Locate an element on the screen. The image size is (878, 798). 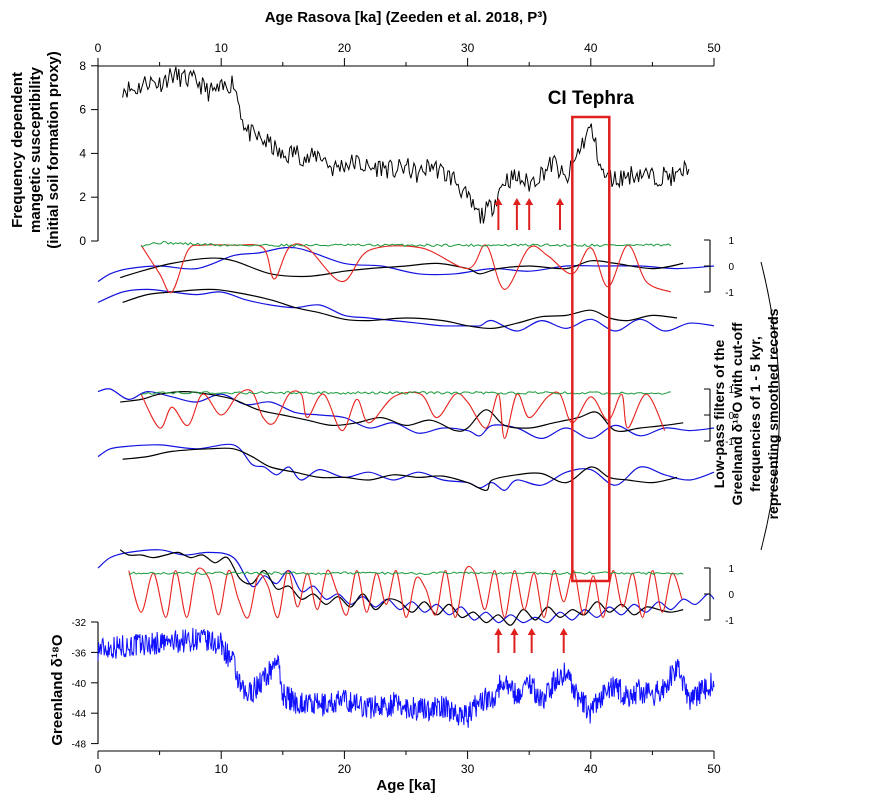
greenland-axis-tick-label: -40 is located at coordinates (79, 684).